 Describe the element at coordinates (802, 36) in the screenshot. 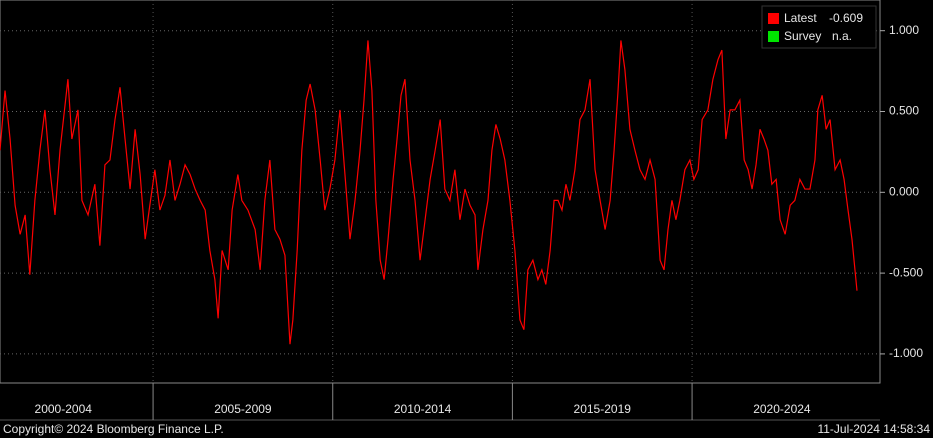

I see `legend-label: Survey` at that location.